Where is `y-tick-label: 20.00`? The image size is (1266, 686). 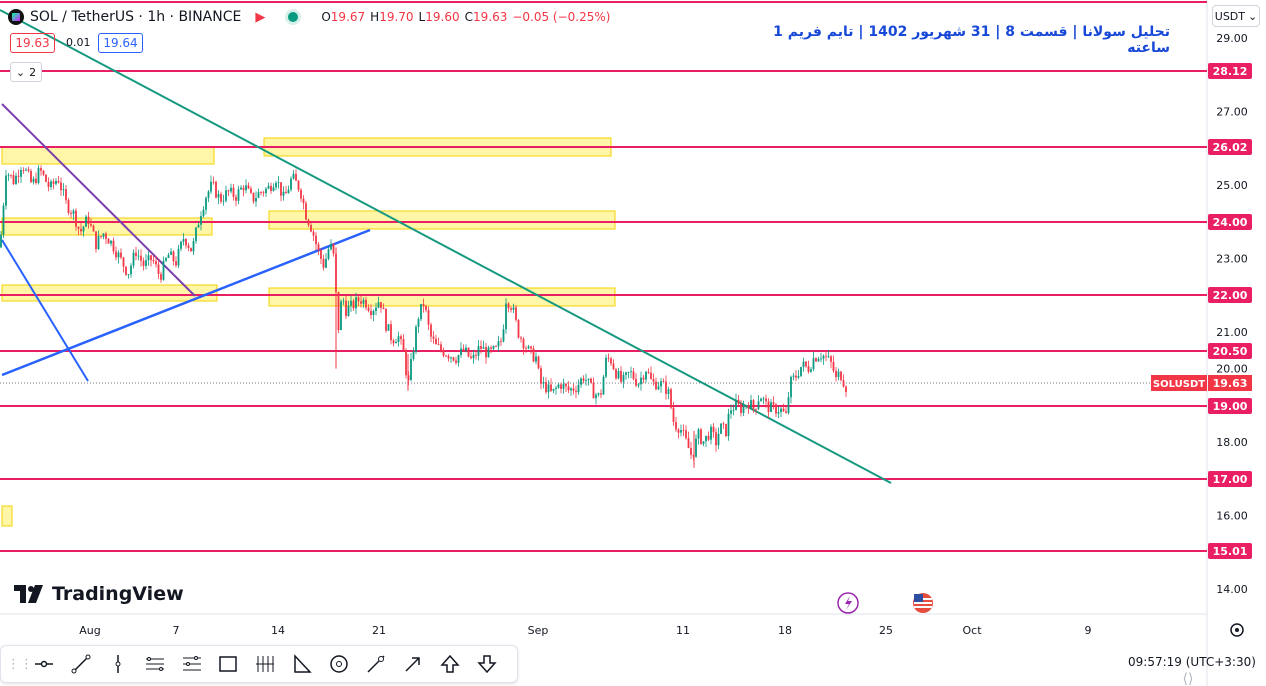
y-tick-label: 20.00 is located at coordinates (1232, 369).